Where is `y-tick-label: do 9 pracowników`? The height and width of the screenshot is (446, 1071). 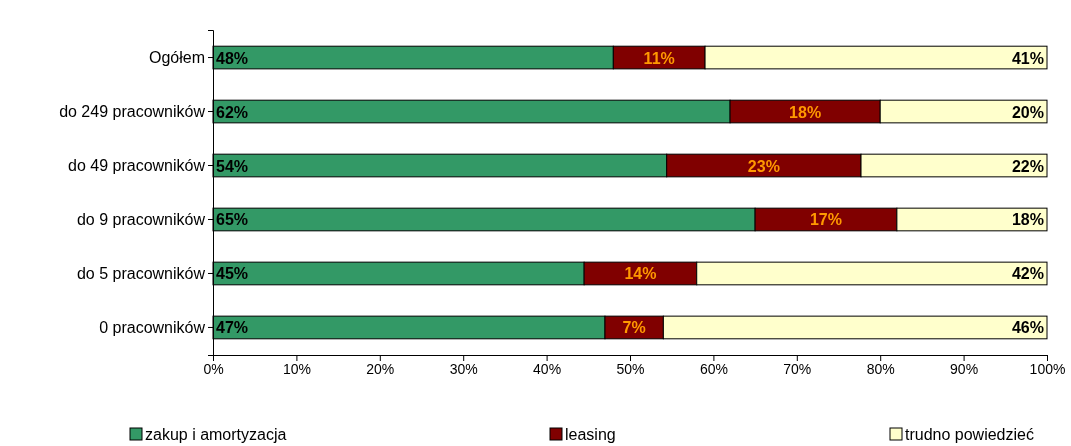 y-tick-label: do 9 pracowników is located at coordinates (141, 219).